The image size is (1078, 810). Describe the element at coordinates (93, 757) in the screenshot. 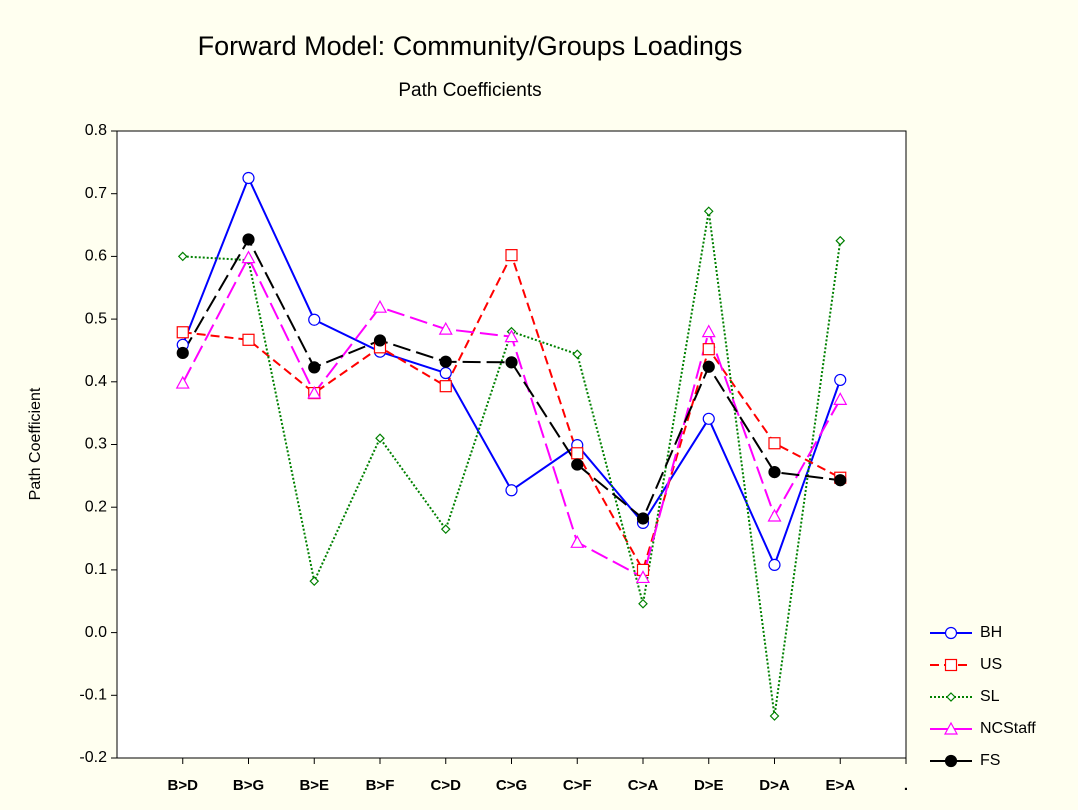

I see `y-tick-label: -0.2` at that location.